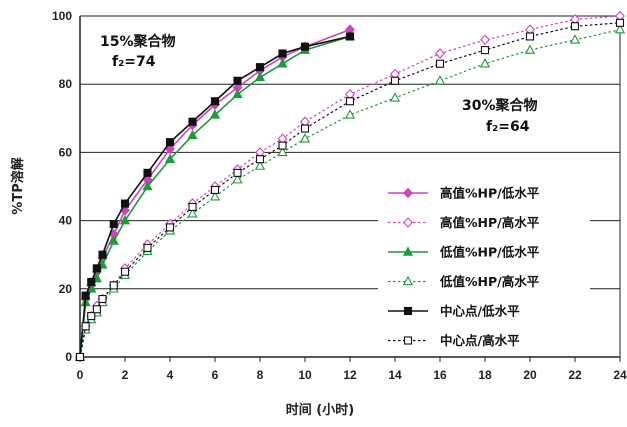  What do you see at coordinates (489, 281) in the screenshot?
I see `legend-label-3: 低值%HP/高水平` at bounding box center [489, 281].